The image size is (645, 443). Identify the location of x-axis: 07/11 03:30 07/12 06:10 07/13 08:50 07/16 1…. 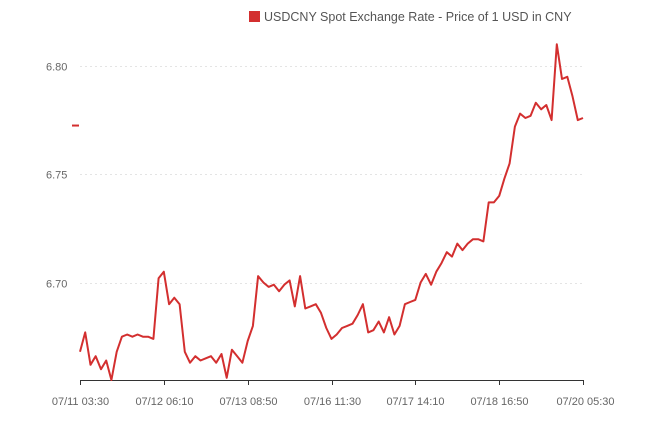
(333, 394).